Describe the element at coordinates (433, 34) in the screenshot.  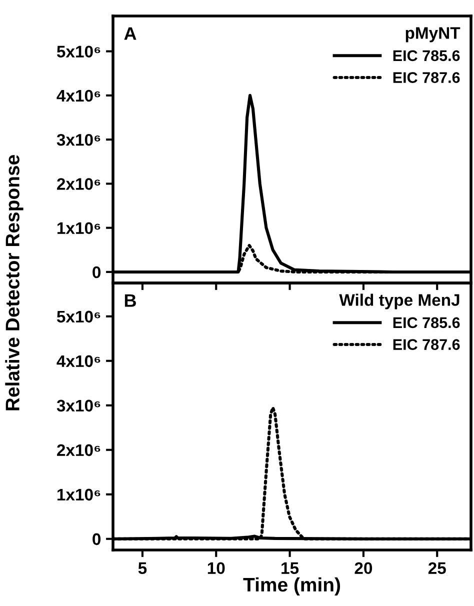
I see `legend-title: pMyNT` at that location.